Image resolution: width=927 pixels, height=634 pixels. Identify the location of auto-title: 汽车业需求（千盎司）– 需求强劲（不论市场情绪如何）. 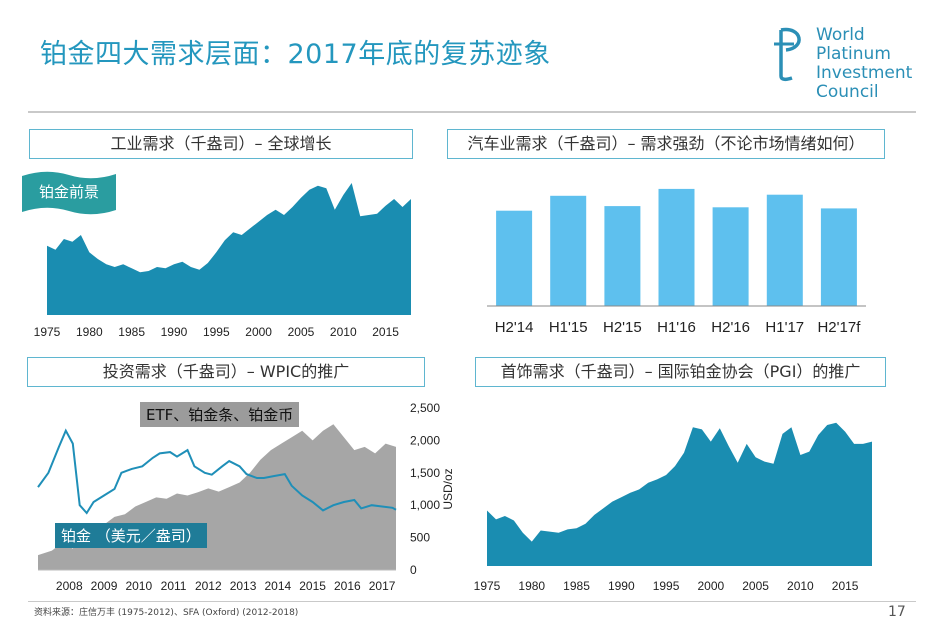
(666, 143).